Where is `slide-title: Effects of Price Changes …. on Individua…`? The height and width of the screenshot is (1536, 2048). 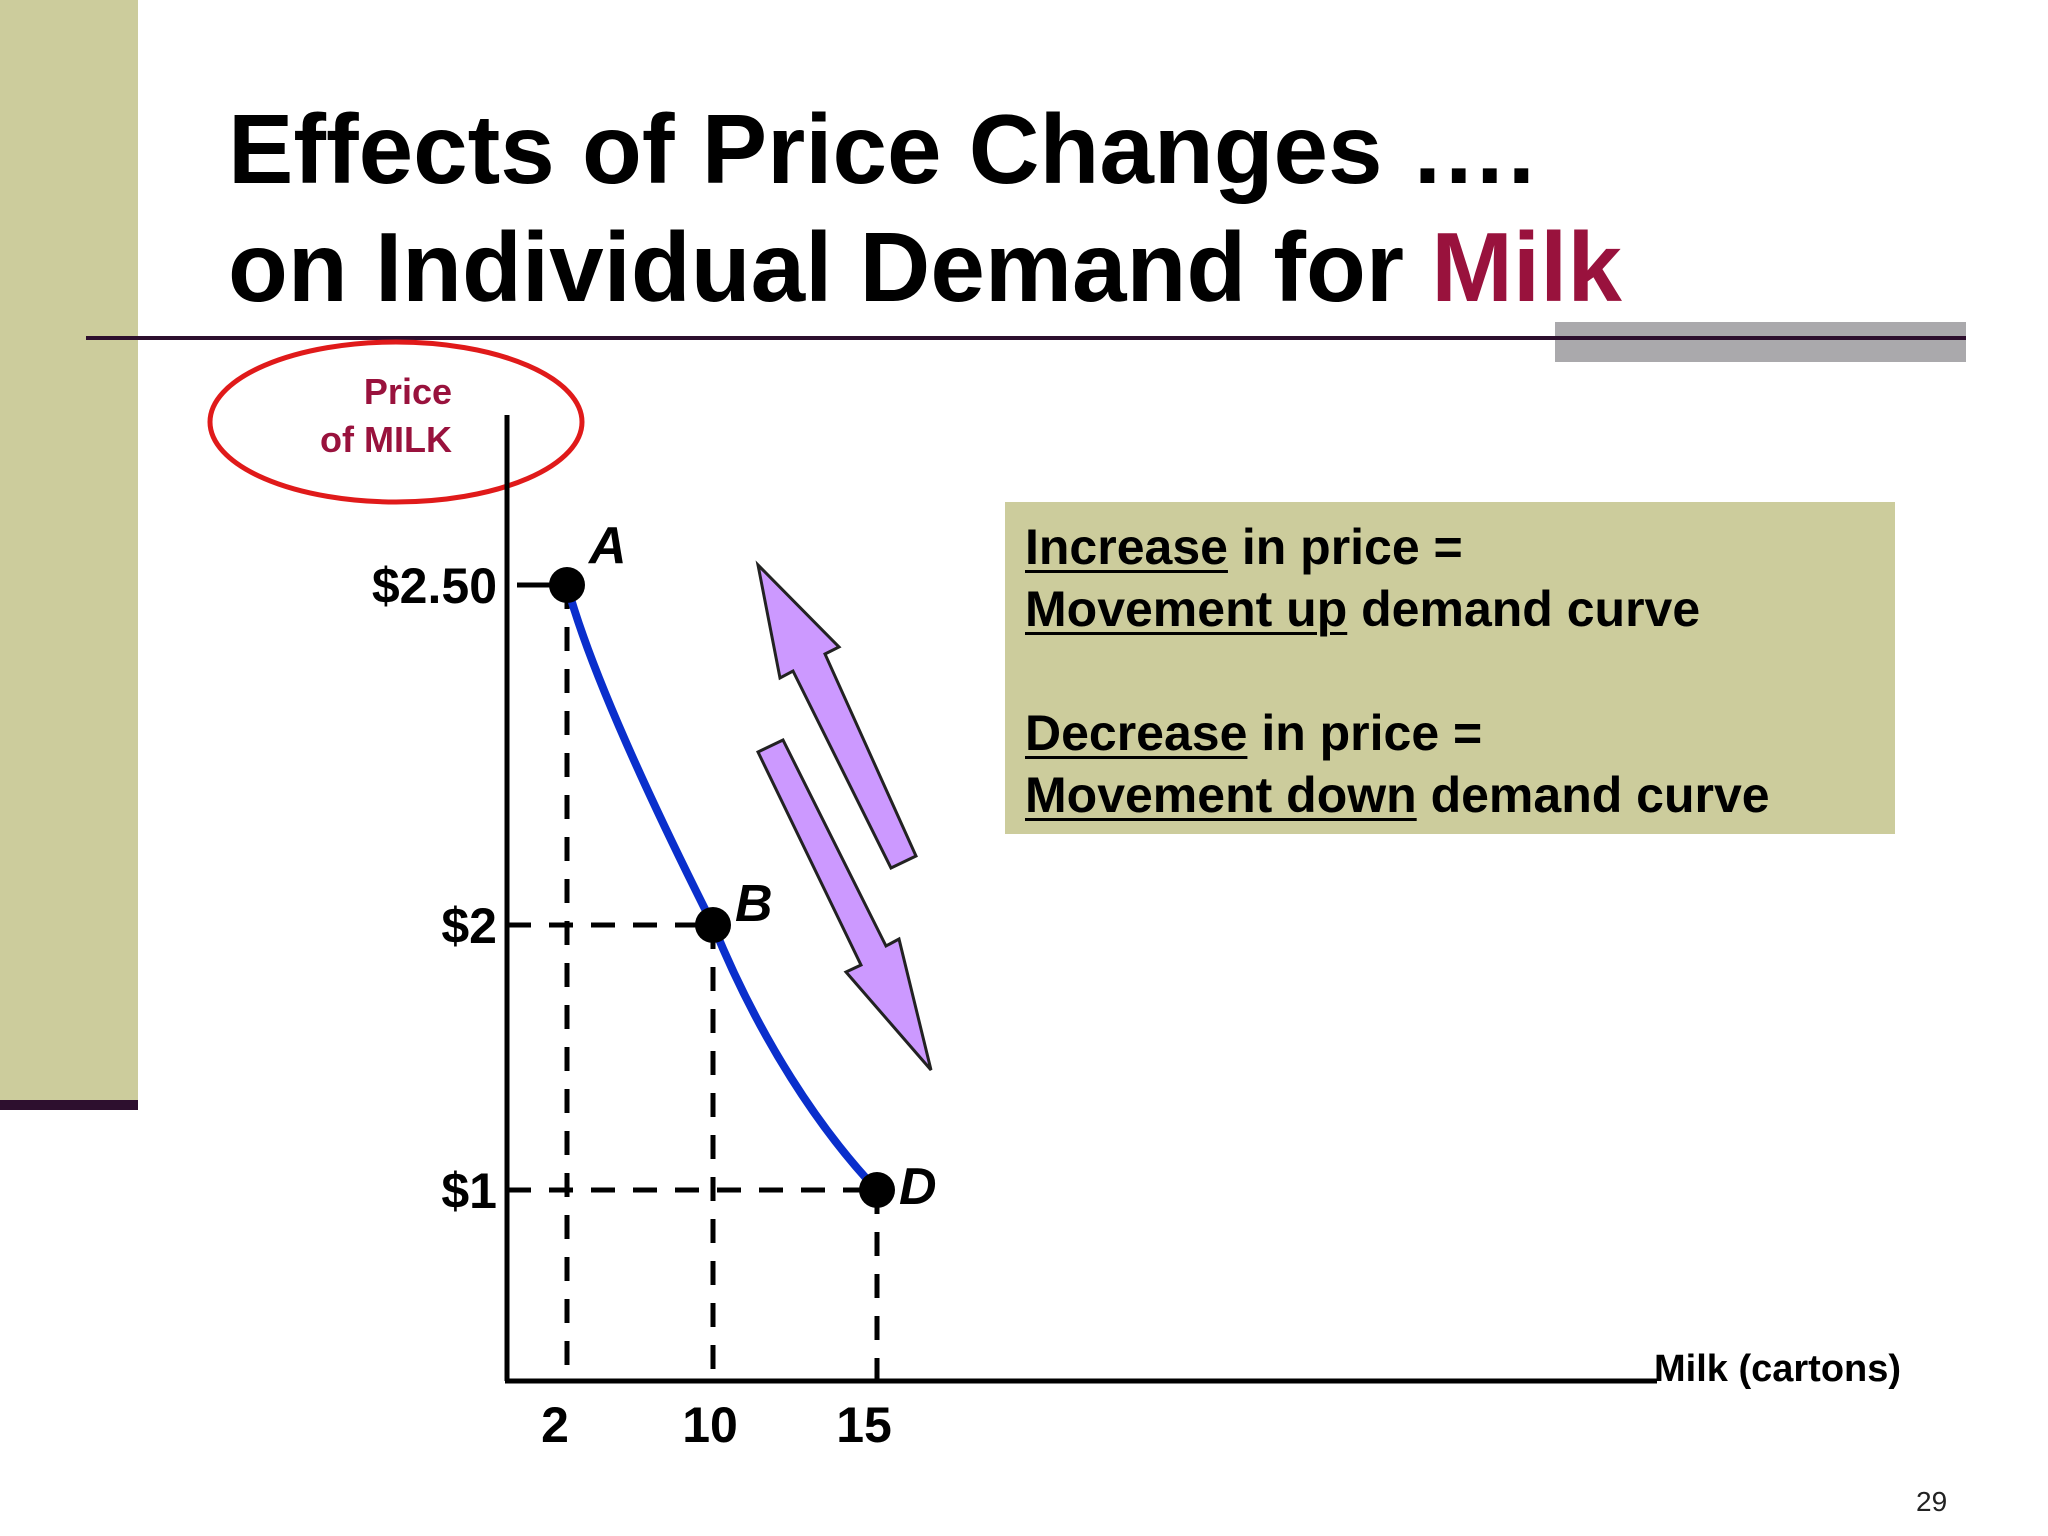 slide-title: Effects of Price Changes …. on Individua… is located at coordinates (925, 208).